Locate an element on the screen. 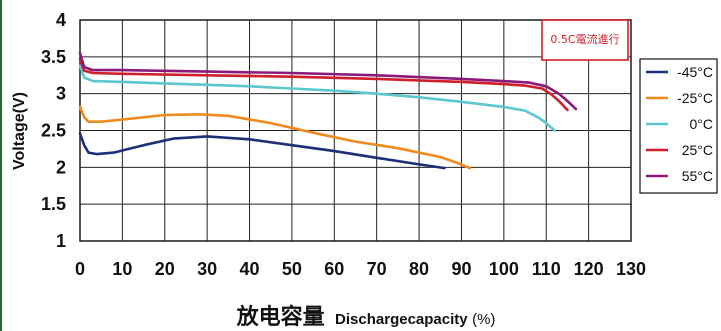  left-edge-bar is located at coordinates (1, 165).